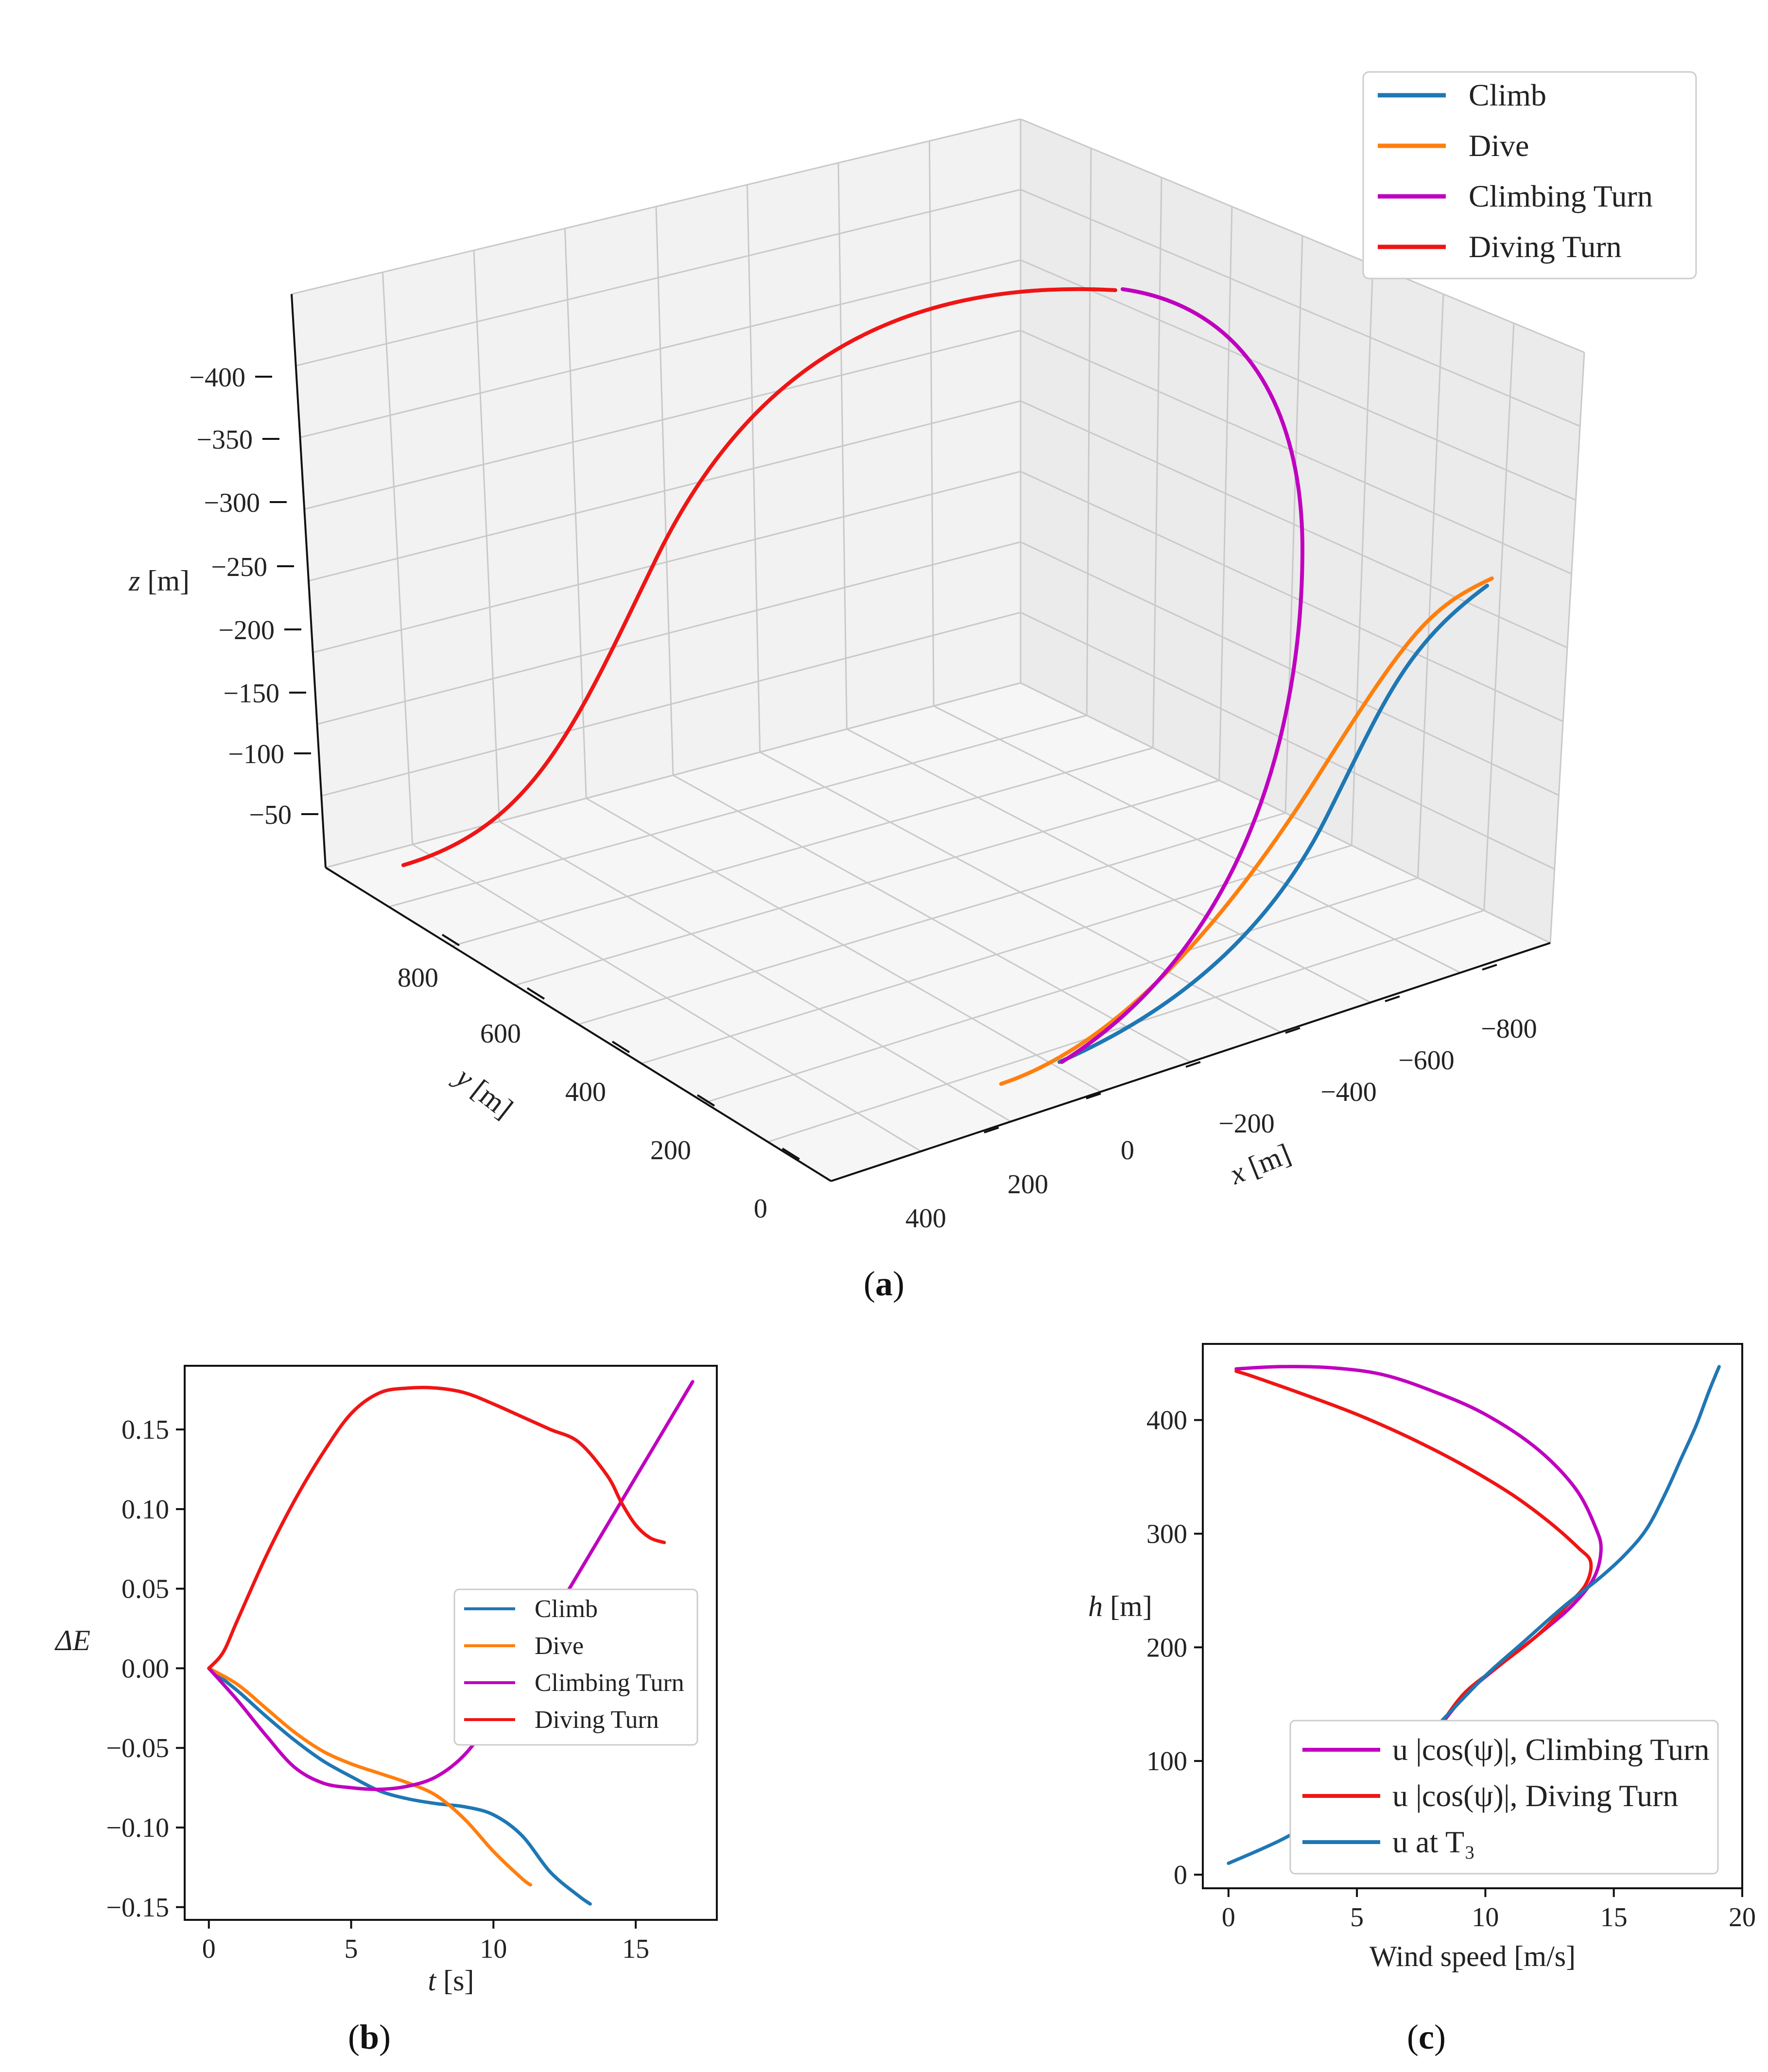 The image size is (1768, 2072). I want to click on legend-c-label-diving-turn: u |cos(ψ)|, Diving Turn, so click(1535, 1795).